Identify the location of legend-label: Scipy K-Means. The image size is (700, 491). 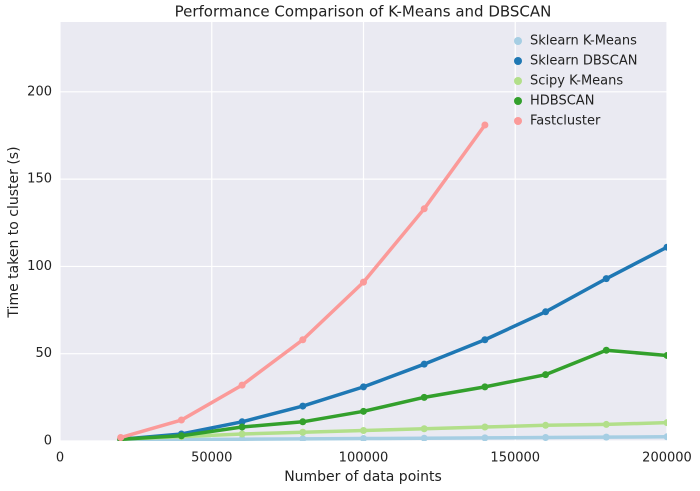
(576, 81).